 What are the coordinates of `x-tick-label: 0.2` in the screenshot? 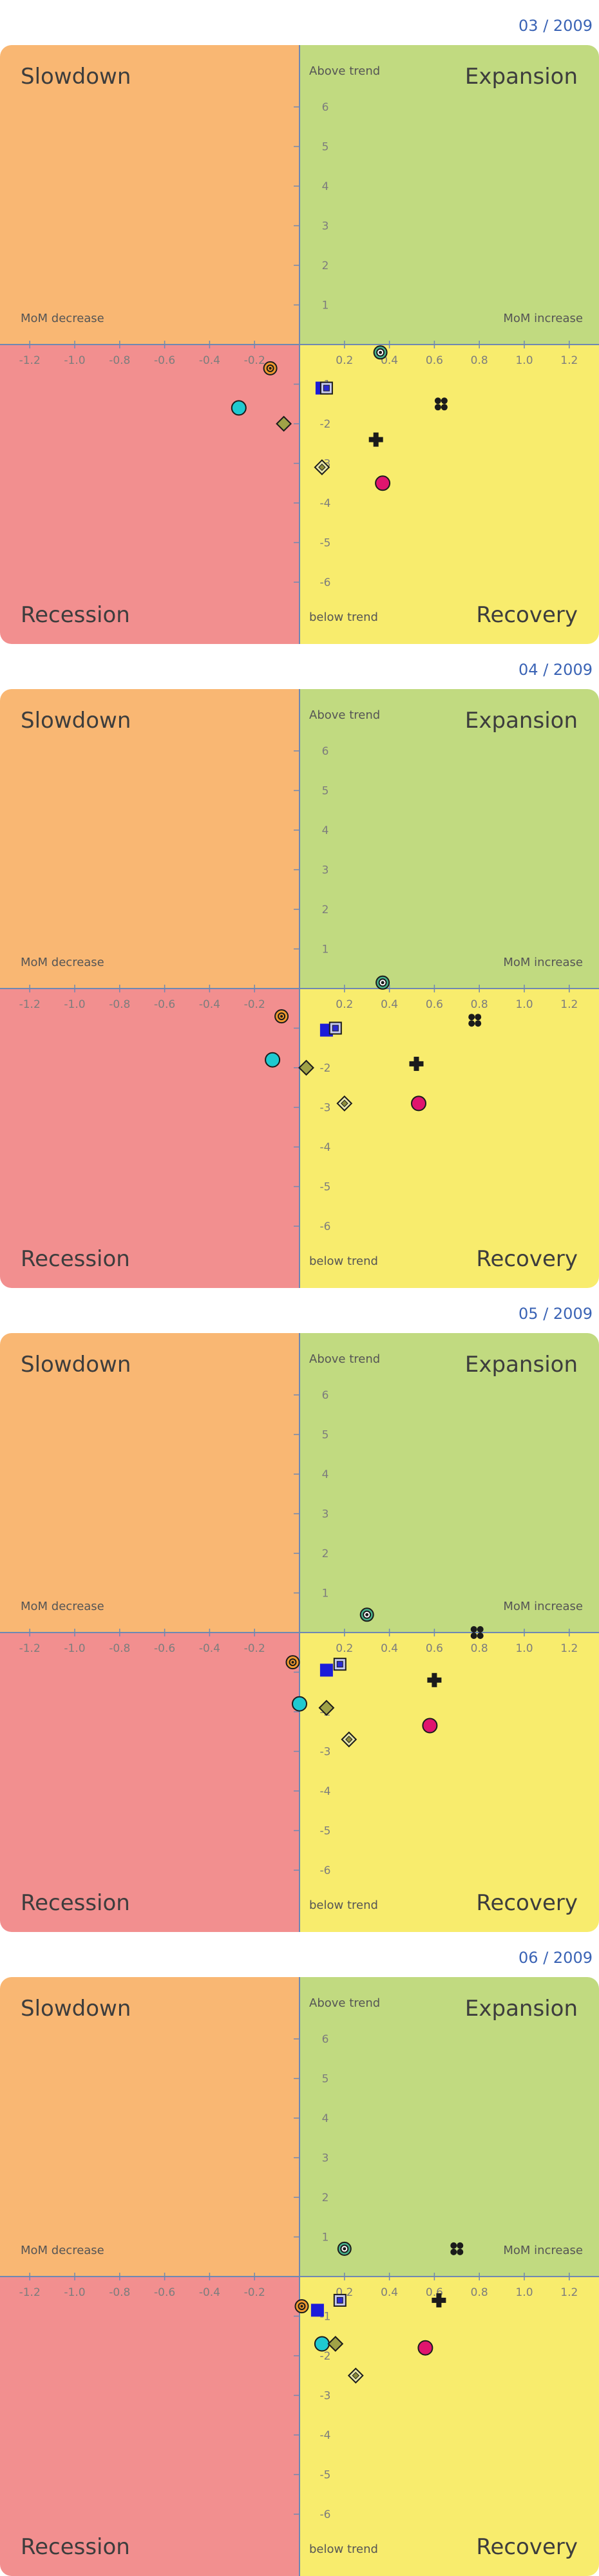 It's located at (344, 1005).